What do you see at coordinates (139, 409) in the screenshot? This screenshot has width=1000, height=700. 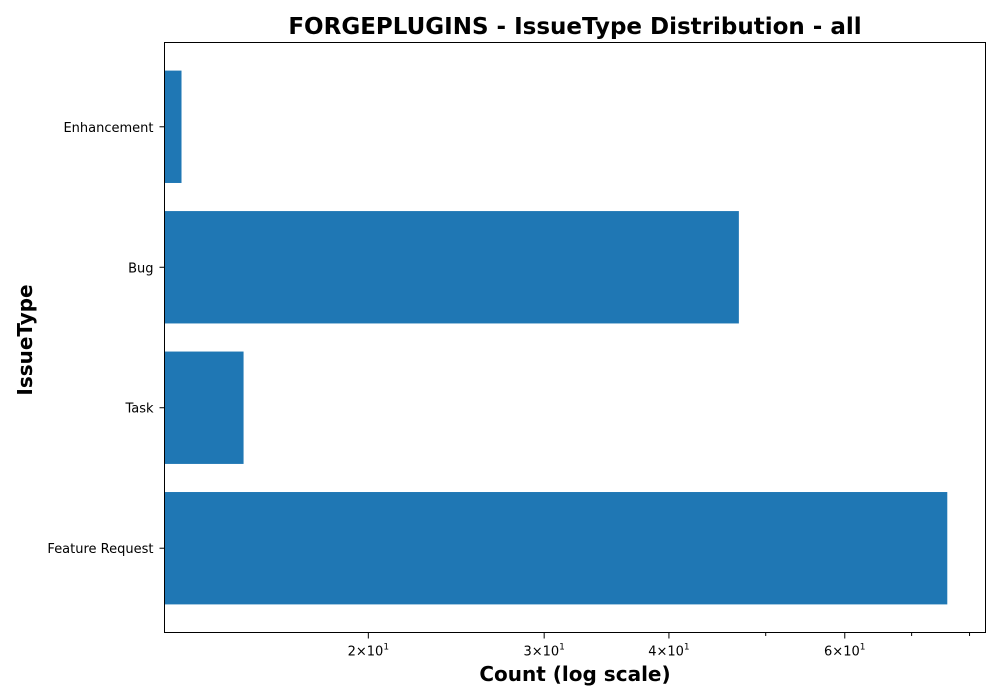 I see `y-tick-label: Task` at bounding box center [139, 409].